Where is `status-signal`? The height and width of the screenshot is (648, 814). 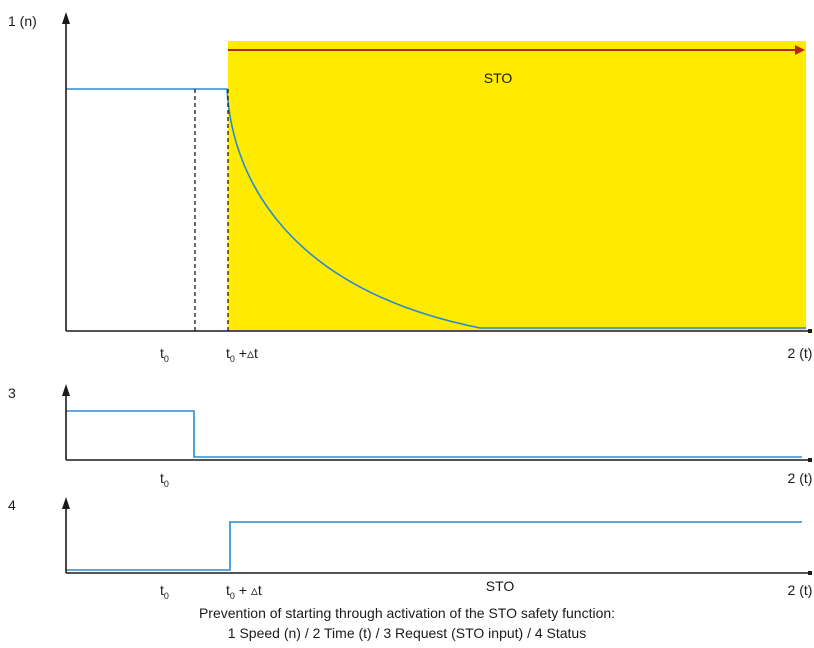 status-signal is located at coordinates (434, 546).